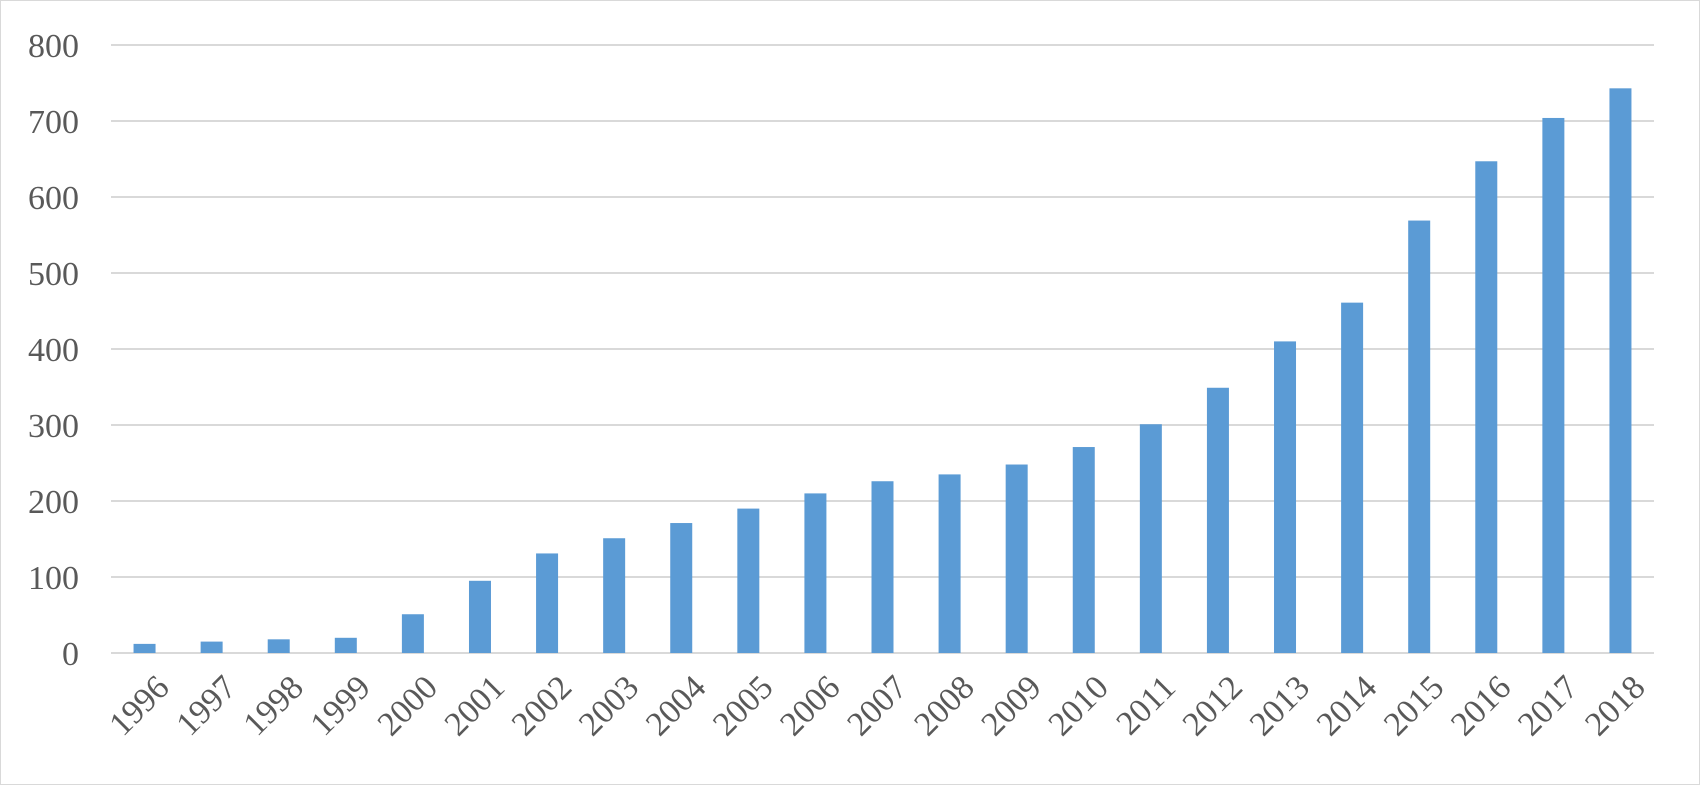 Image resolution: width=1700 pixels, height=786 pixels. What do you see at coordinates (1481, 706) in the screenshot?
I see `x-tick-label: 2016` at bounding box center [1481, 706].